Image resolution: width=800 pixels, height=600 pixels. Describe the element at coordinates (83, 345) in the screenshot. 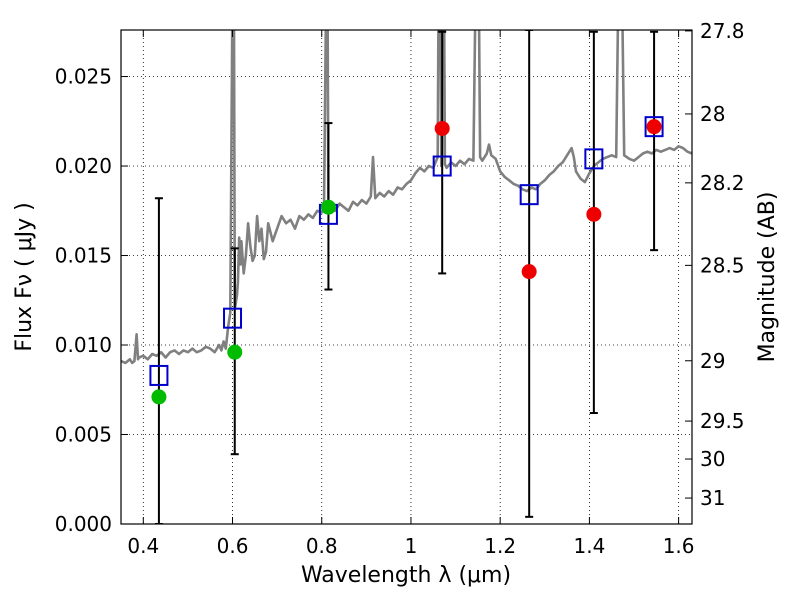

I see `y-tick-label: 0.010` at that location.